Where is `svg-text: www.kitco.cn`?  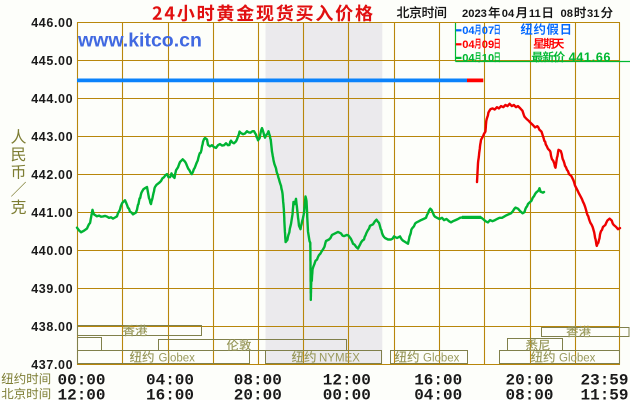 svg-text: www.kitco.cn is located at coordinates (139, 41).